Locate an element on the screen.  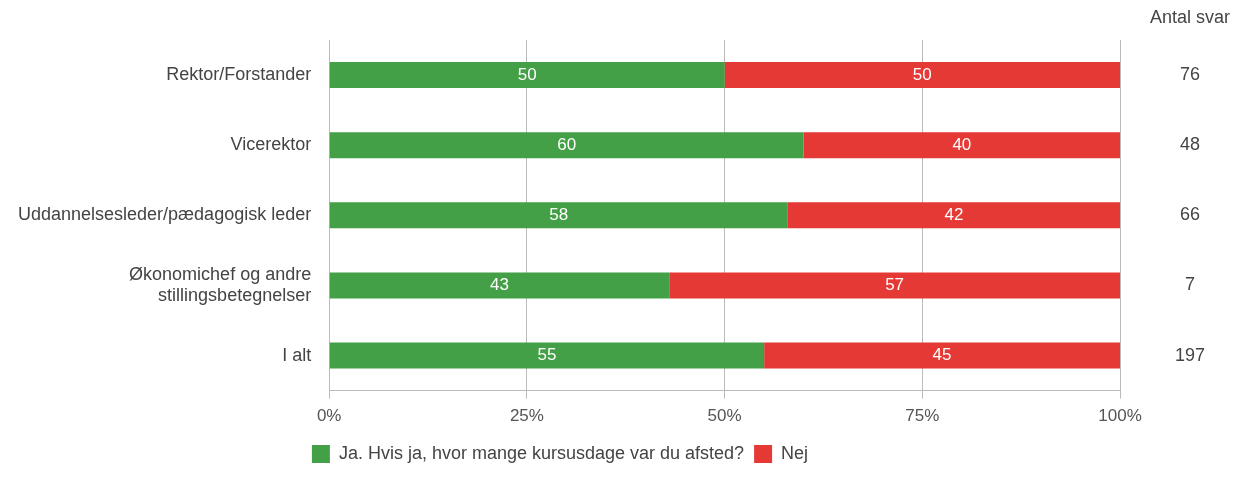
y-tick-label: I alt is located at coordinates (297, 354).